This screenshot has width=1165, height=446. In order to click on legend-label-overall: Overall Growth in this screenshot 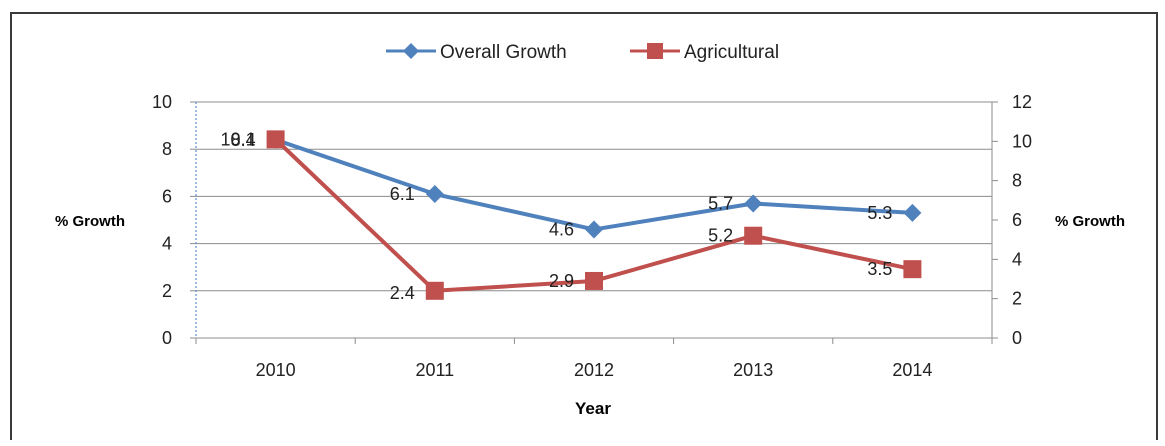, I will do `click(503, 52)`.